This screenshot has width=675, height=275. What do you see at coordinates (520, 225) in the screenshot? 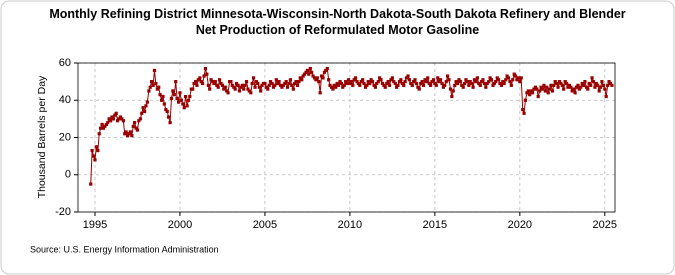
I see `x-tick-label: 2020` at bounding box center [520, 225].